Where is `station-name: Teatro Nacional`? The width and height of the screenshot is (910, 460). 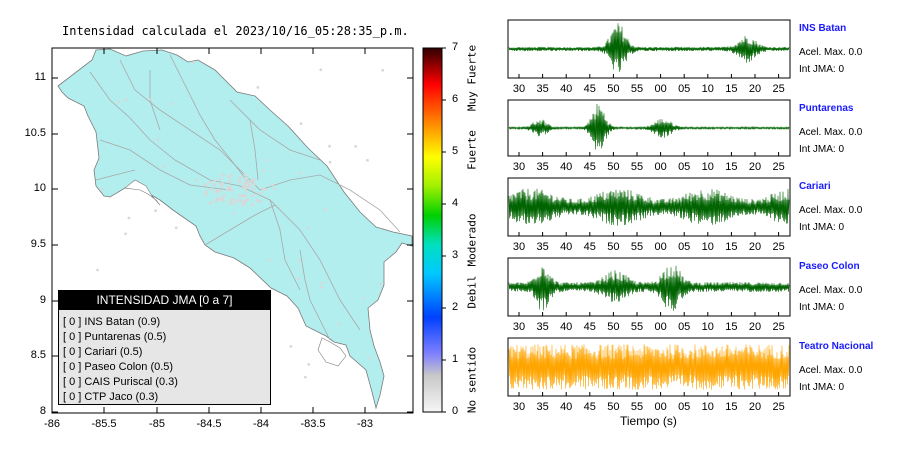
station-name: Teatro Nacional is located at coordinates (836, 346).